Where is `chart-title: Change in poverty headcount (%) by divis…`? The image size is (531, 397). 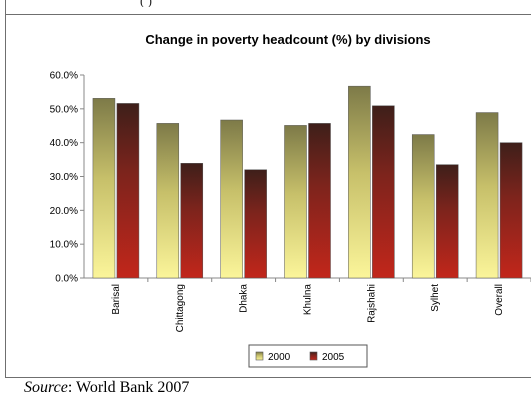 chart-title: Change in poverty headcount (%) by divis… is located at coordinates (287, 39).